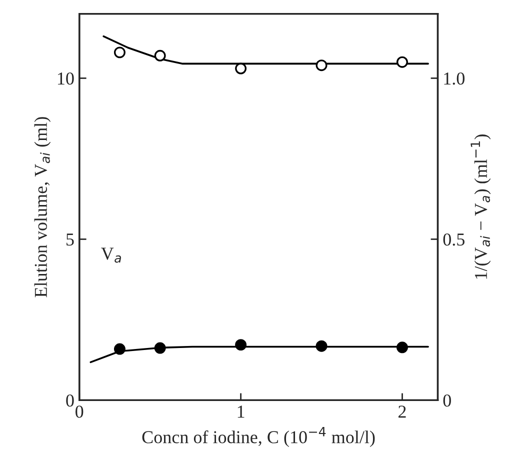 The width and height of the screenshot is (512, 460). Describe the element at coordinates (453, 239) in the screenshot. I see `y2-tick-label: 0.5` at that location.